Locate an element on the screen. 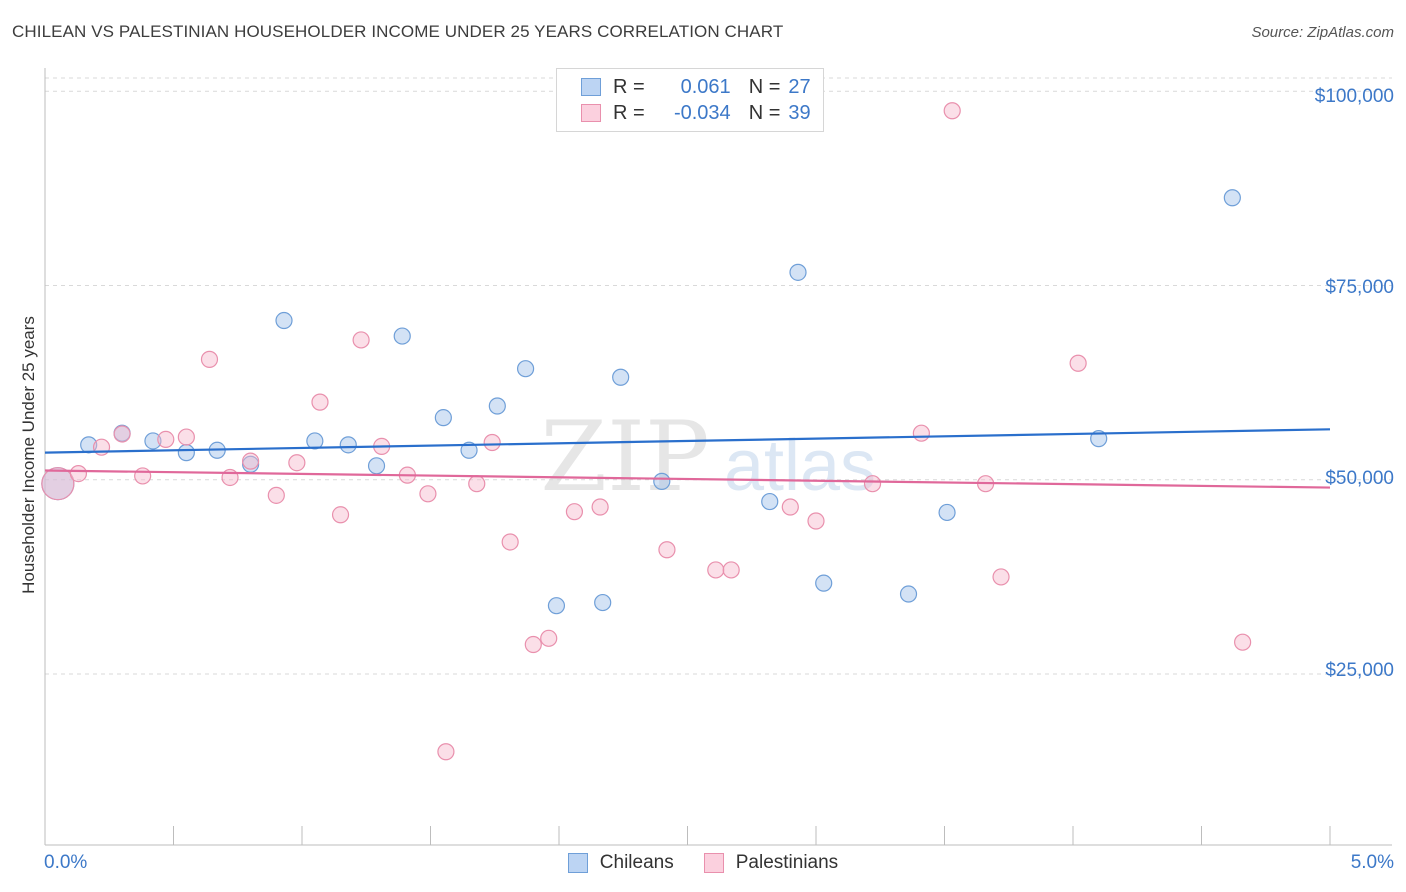 The width and height of the screenshot is (1406, 892). legend-swatch-chileans is located at coordinates (591, 87).